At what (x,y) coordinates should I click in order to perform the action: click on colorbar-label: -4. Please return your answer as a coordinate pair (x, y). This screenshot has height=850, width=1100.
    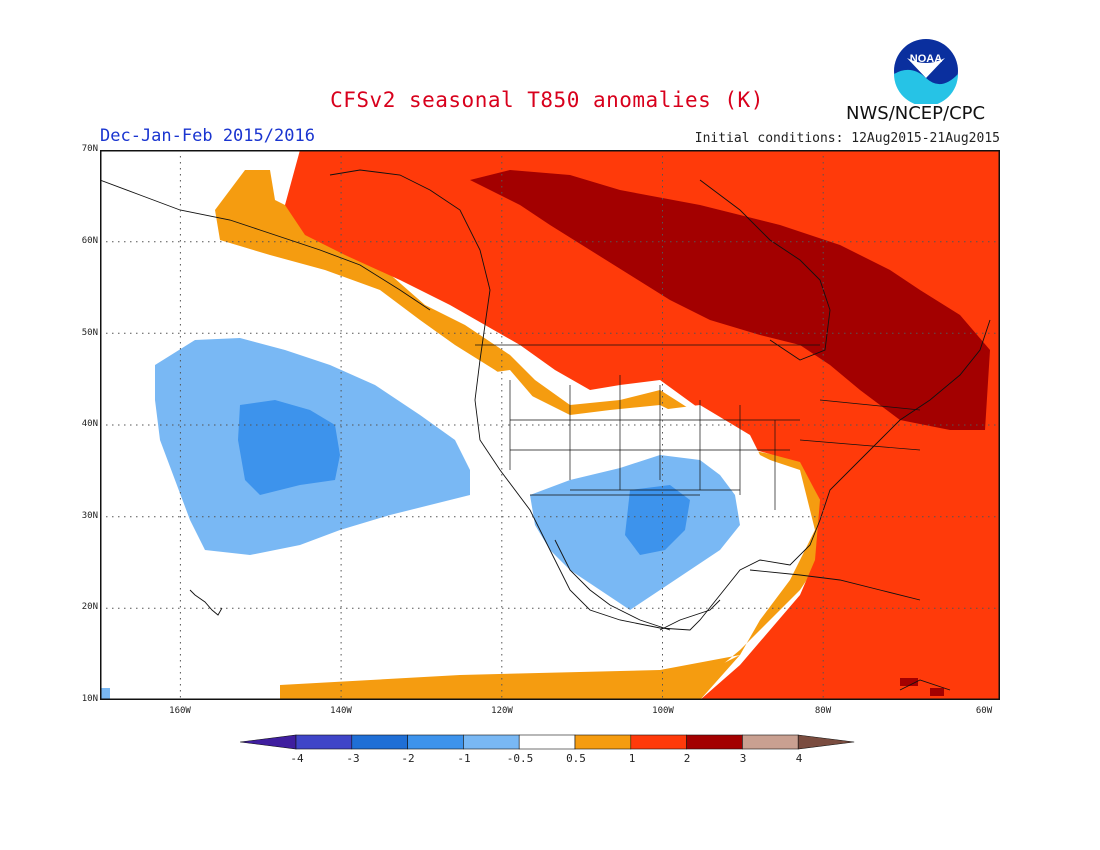
    Looking at the image, I should click on (297, 758).